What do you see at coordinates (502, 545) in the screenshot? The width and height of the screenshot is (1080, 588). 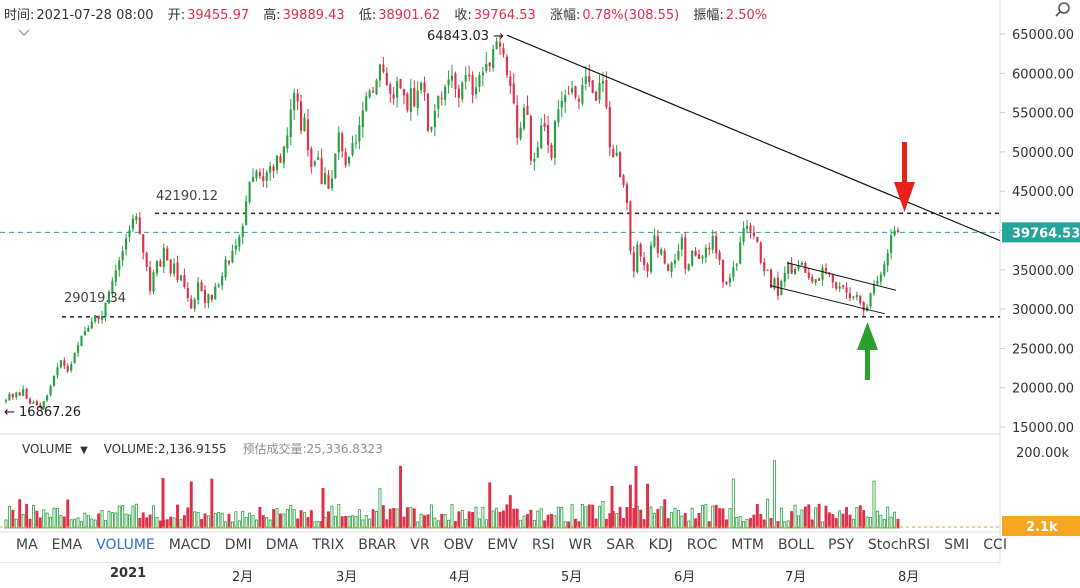 I see `tab-emv: EMV` at bounding box center [502, 545].